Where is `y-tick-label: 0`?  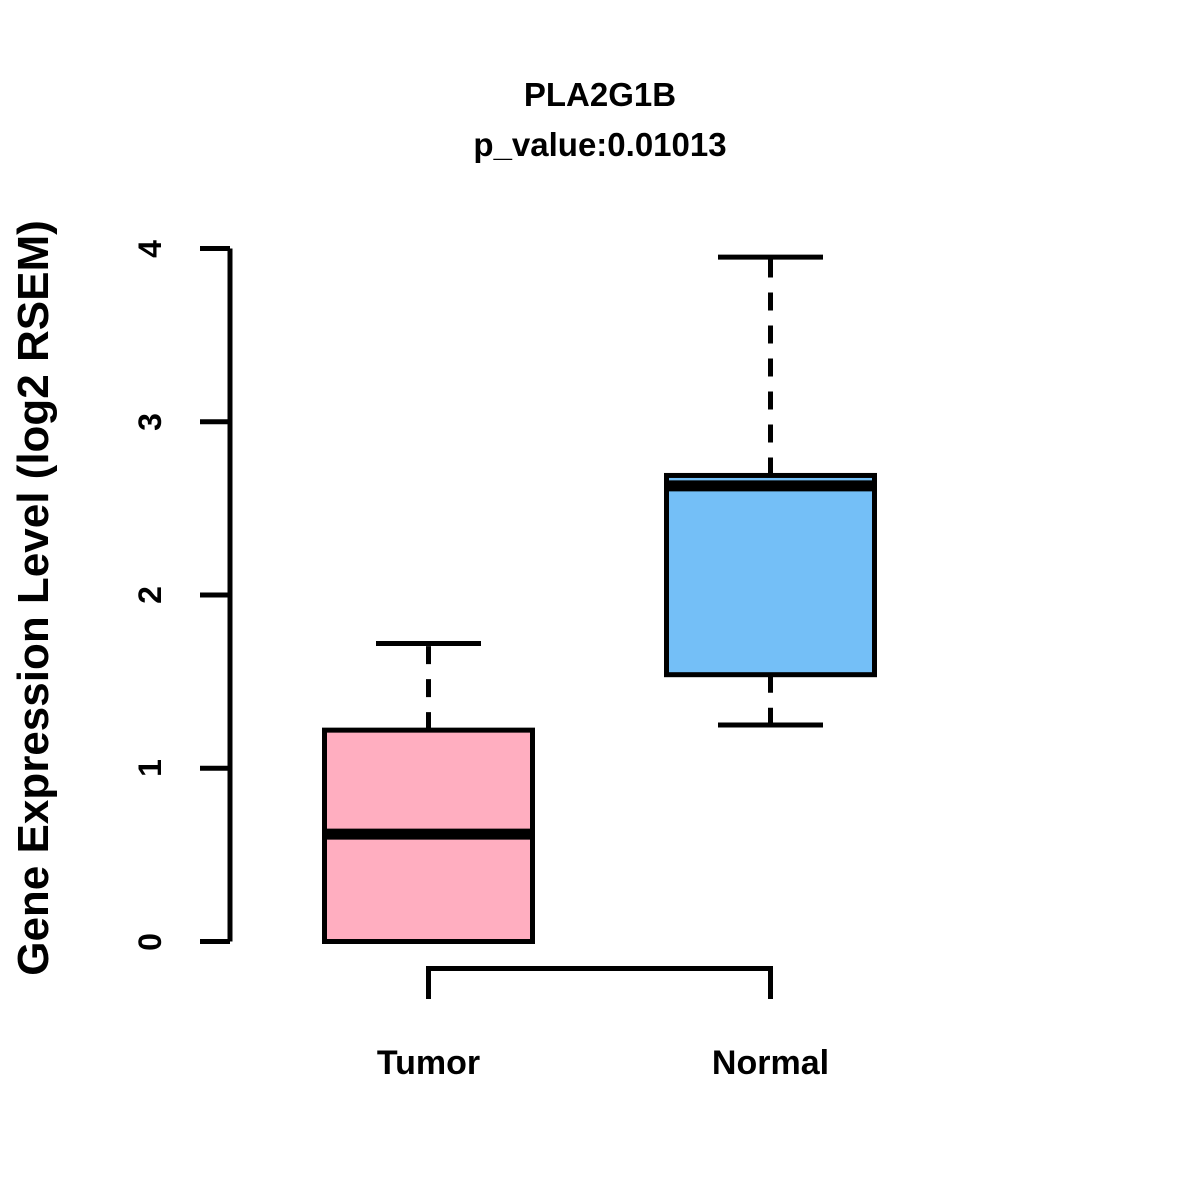
y-tick-label: 0 is located at coordinates (150, 941).